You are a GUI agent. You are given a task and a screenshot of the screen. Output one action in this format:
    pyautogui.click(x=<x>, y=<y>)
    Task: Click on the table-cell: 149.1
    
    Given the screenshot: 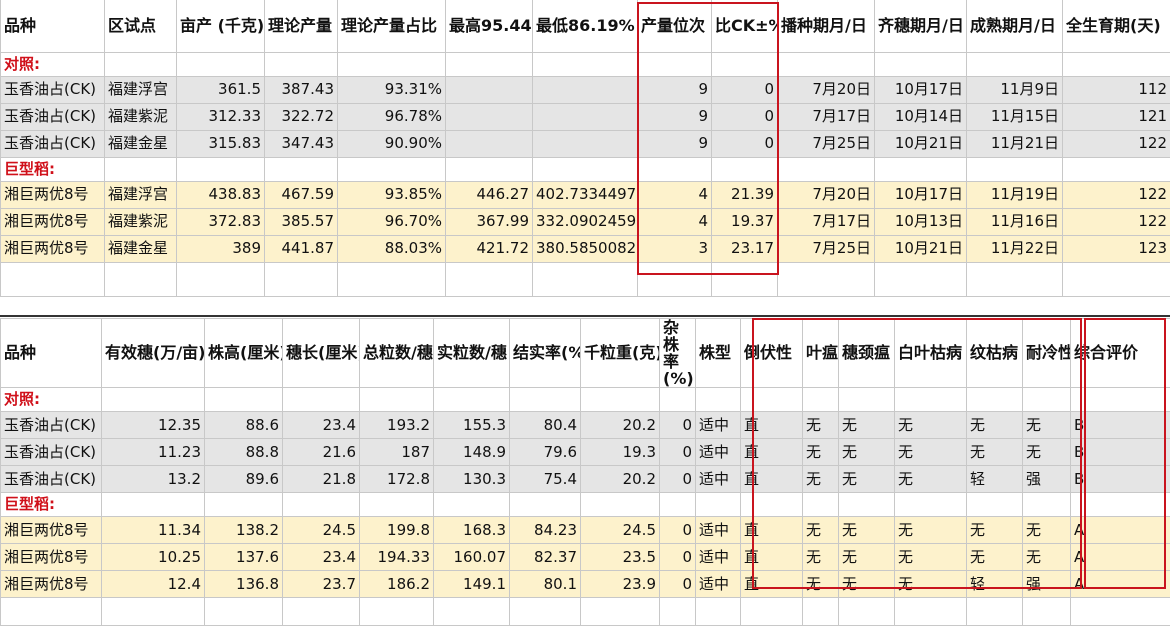 What is the action you would take?
    pyautogui.click(x=472, y=584)
    